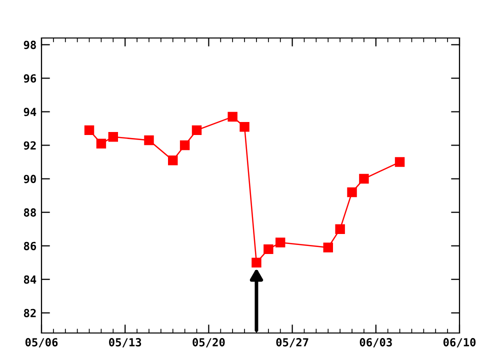 This screenshot has width=480, height=360. Describe the element at coordinates (30, 179) in the screenshot. I see `y-tick-label: 90` at that location.